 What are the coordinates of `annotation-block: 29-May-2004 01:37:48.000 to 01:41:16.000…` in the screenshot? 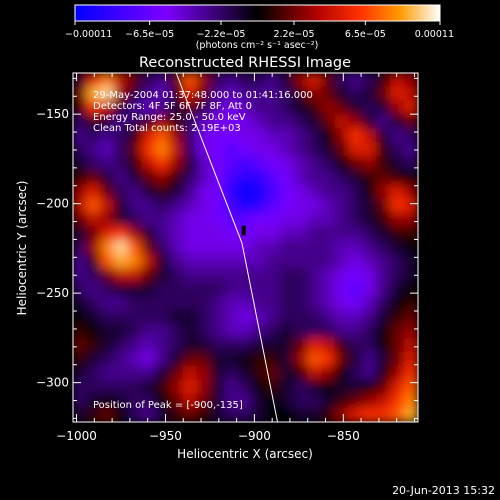 It's located at (203, 112).